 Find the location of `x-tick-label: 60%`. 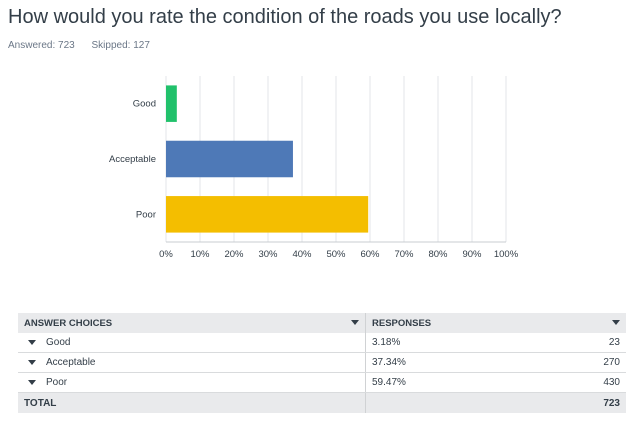

x-tick-label: 60% is located at coordinates (370, 254).